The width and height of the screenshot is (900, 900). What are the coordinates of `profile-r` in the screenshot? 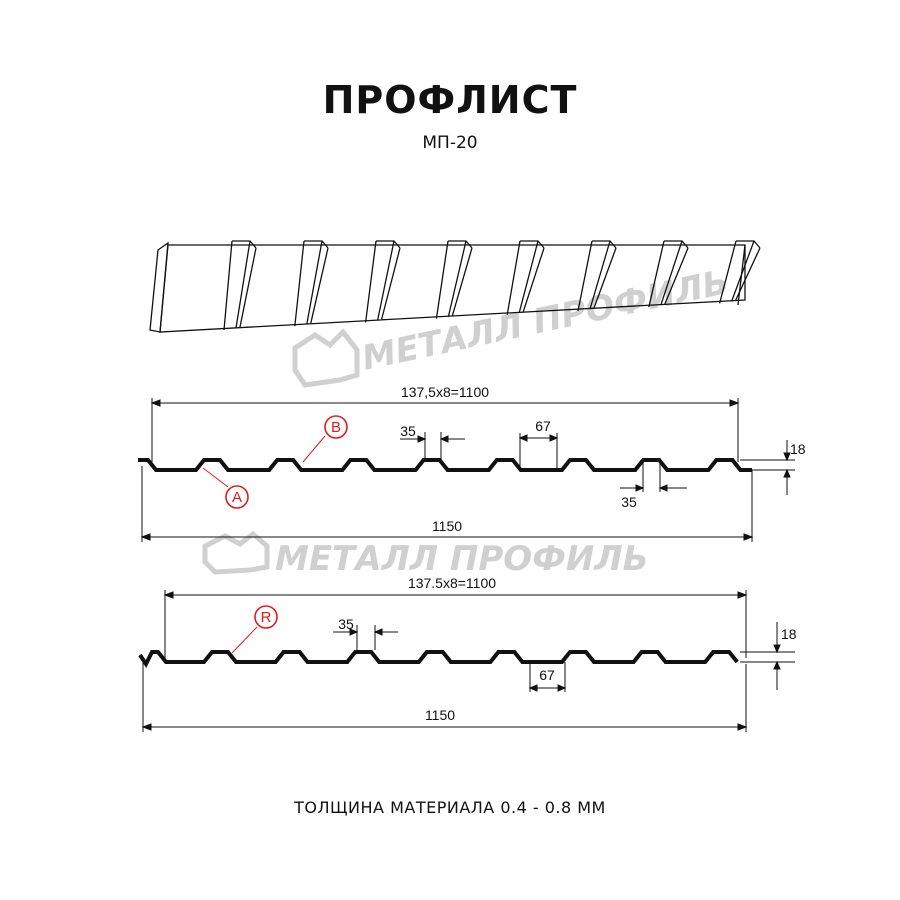 It's located at (466, 661).